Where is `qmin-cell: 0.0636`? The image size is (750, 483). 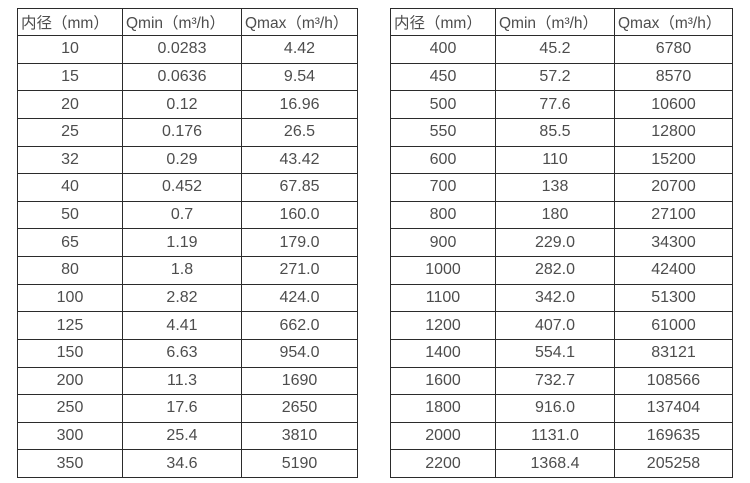 qmin-cell: 0.0636 is located at coordinates (182, 77).